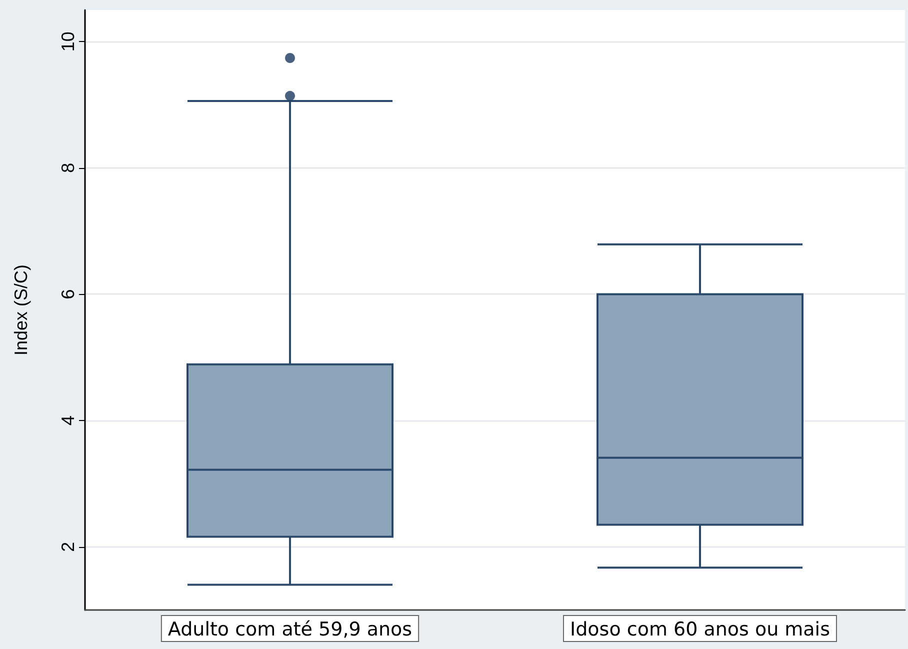 The image size is (908, 649). What do you see at coordinates (290, 629) in the screenshot?
I see `x-tick-label: Adulto com até 59,9 anos` at bounding box center [290, 629].